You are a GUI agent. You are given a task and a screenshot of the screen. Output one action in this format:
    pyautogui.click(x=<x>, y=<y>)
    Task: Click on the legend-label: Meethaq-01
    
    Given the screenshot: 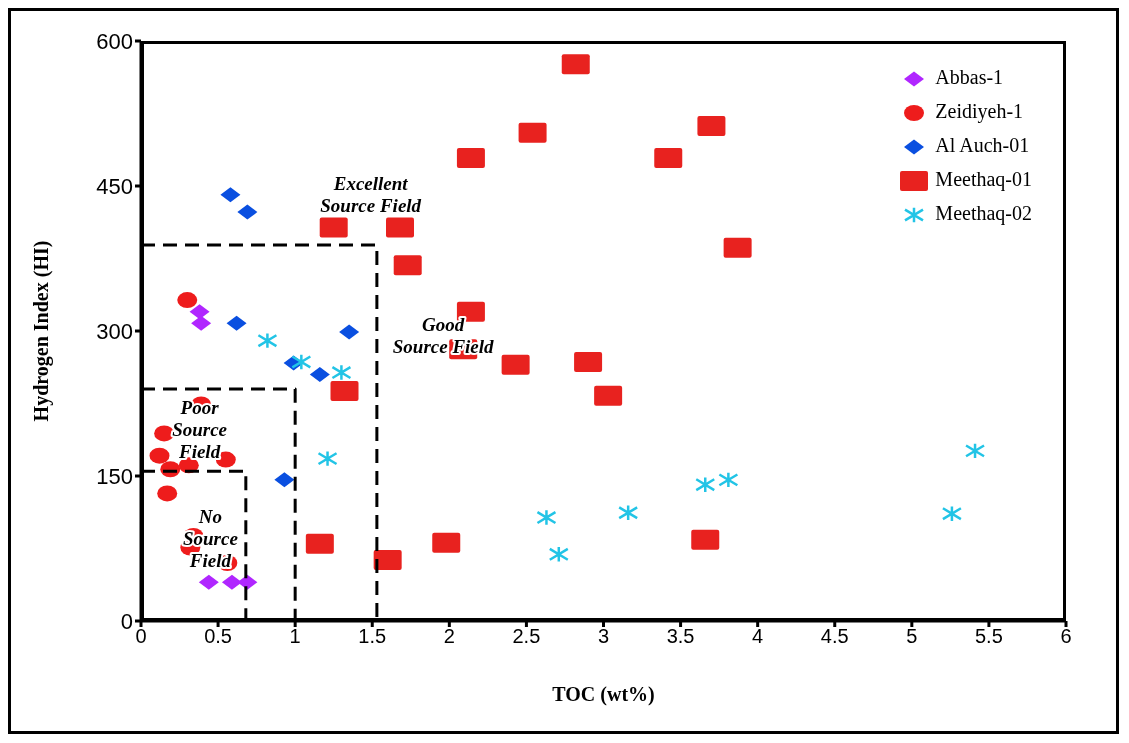 What is the action you would take?
    pyautogui.click(x=983, y=180)
    